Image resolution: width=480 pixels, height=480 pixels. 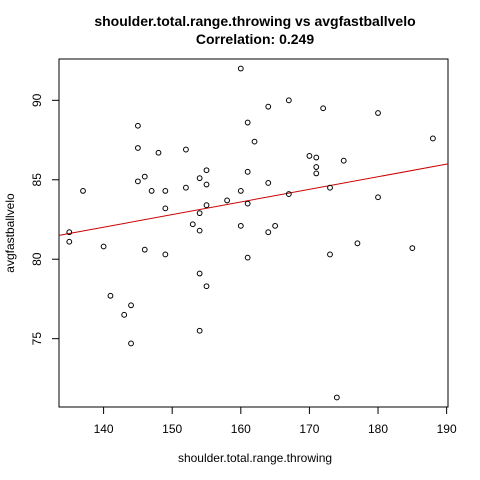 What do you see at coordinates (37, 339) in the screenshot?
I see `y-tick-label: 75` at bounding box center [37, 339].